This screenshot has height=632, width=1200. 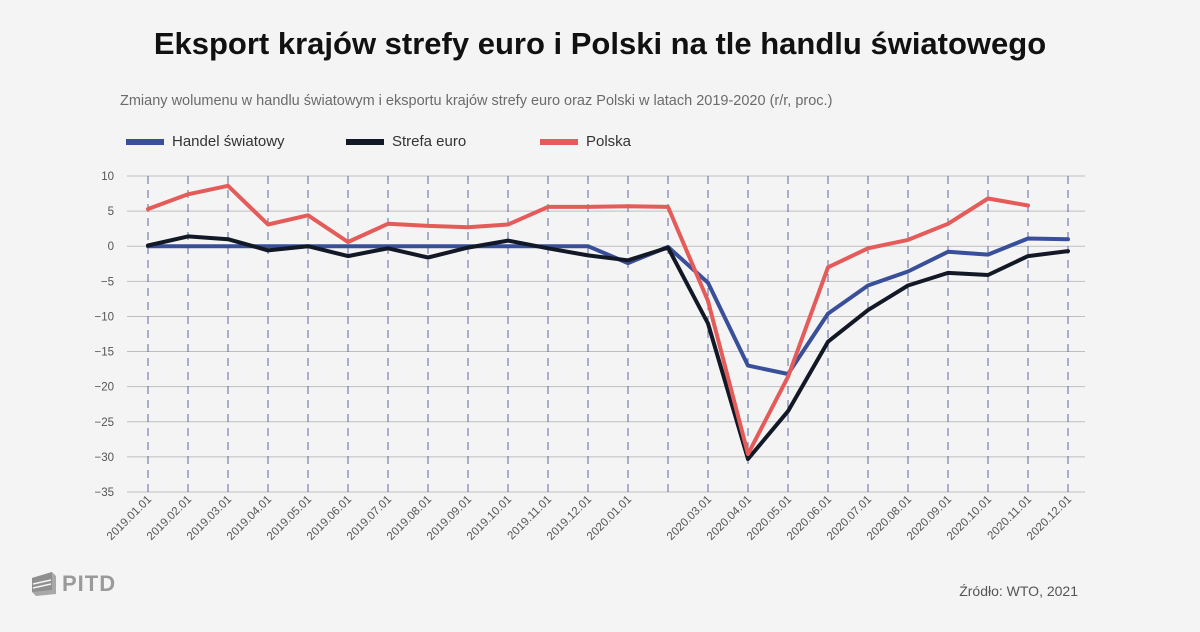 What do you see at coordinates (104, 458) in the screenshot?
I see `y-tick-label: −30` at bounding box center [104, 458].